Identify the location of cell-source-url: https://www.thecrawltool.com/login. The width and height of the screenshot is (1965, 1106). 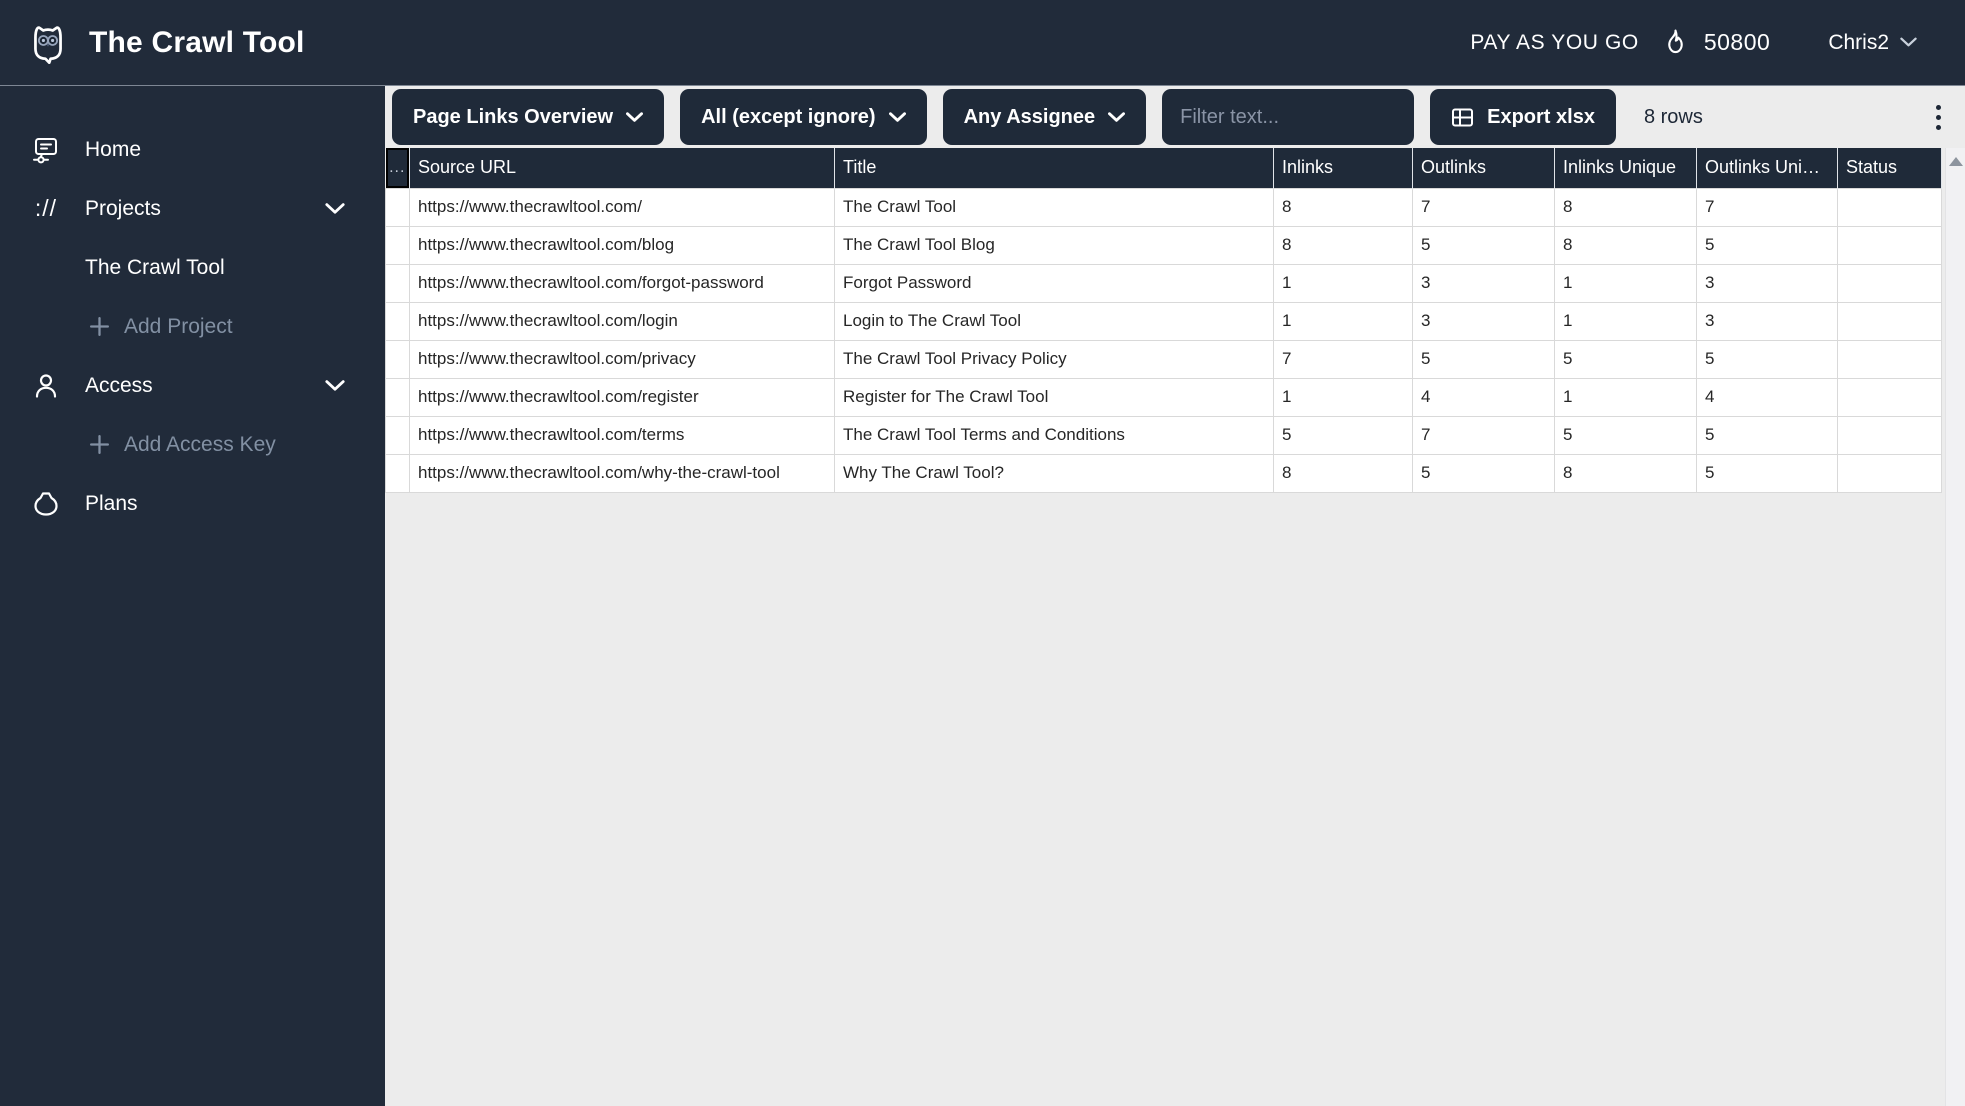
(622, 321).